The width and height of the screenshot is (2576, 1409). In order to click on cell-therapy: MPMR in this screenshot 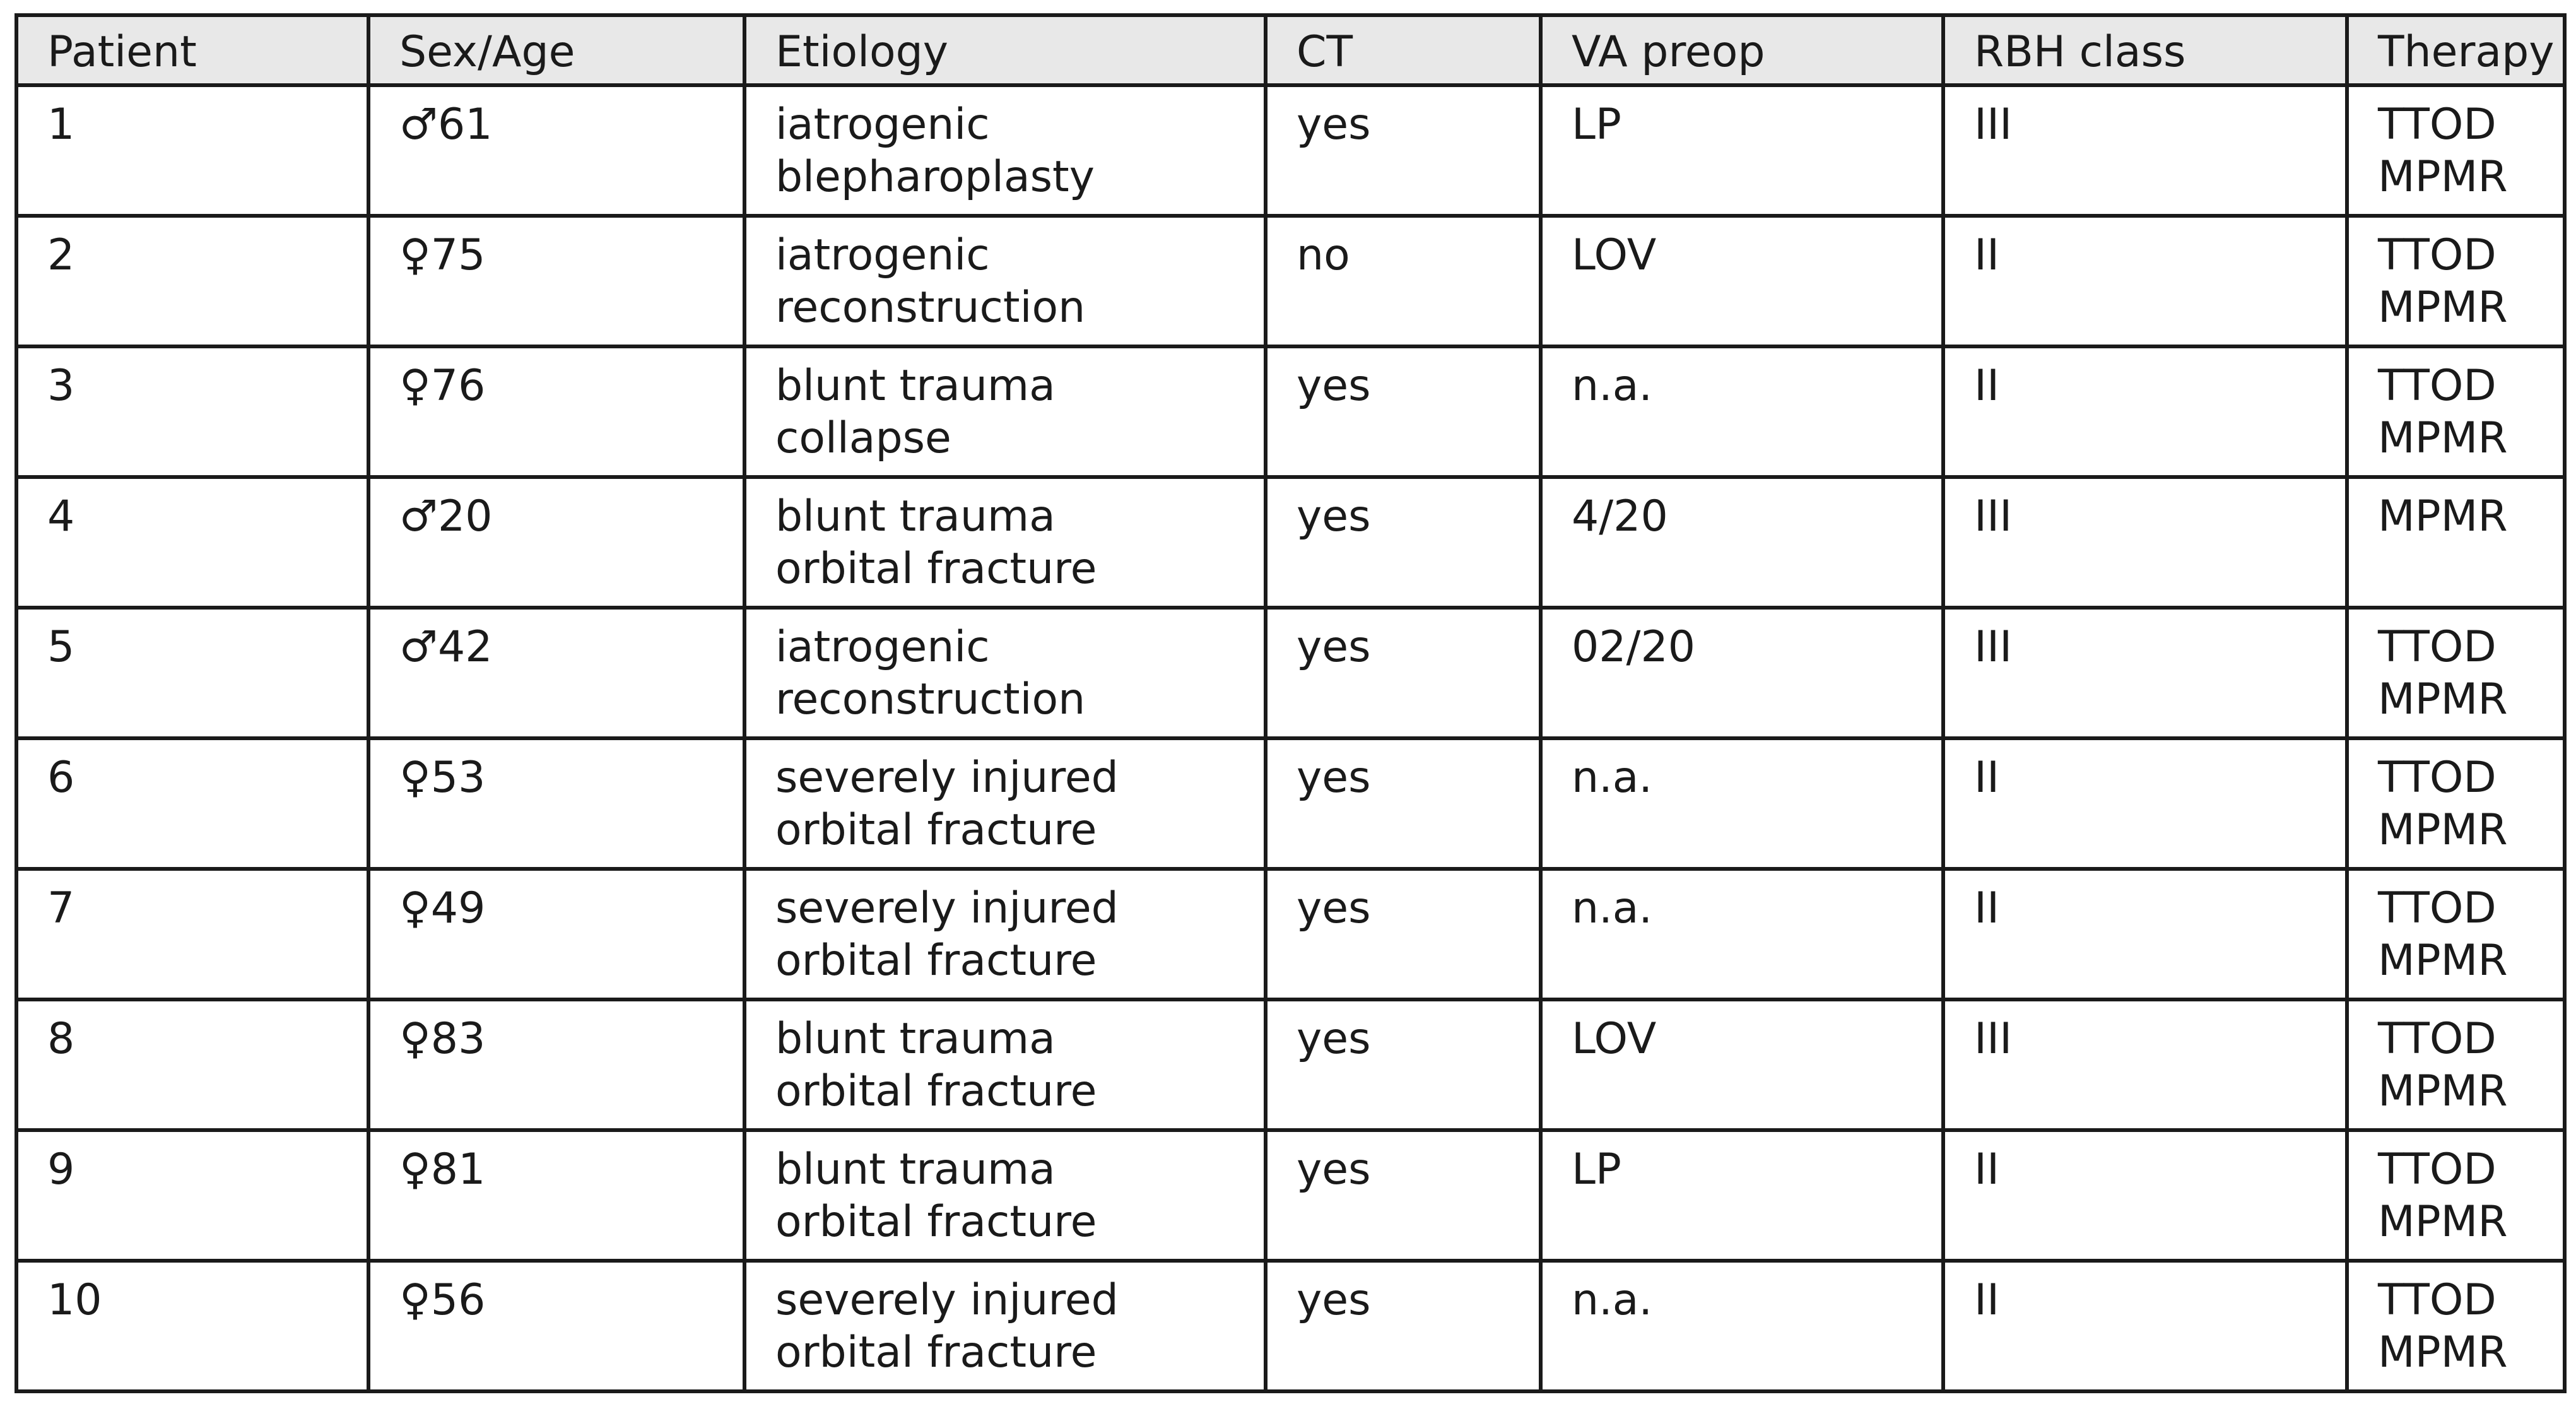, I will do `click(2456, 542)`.